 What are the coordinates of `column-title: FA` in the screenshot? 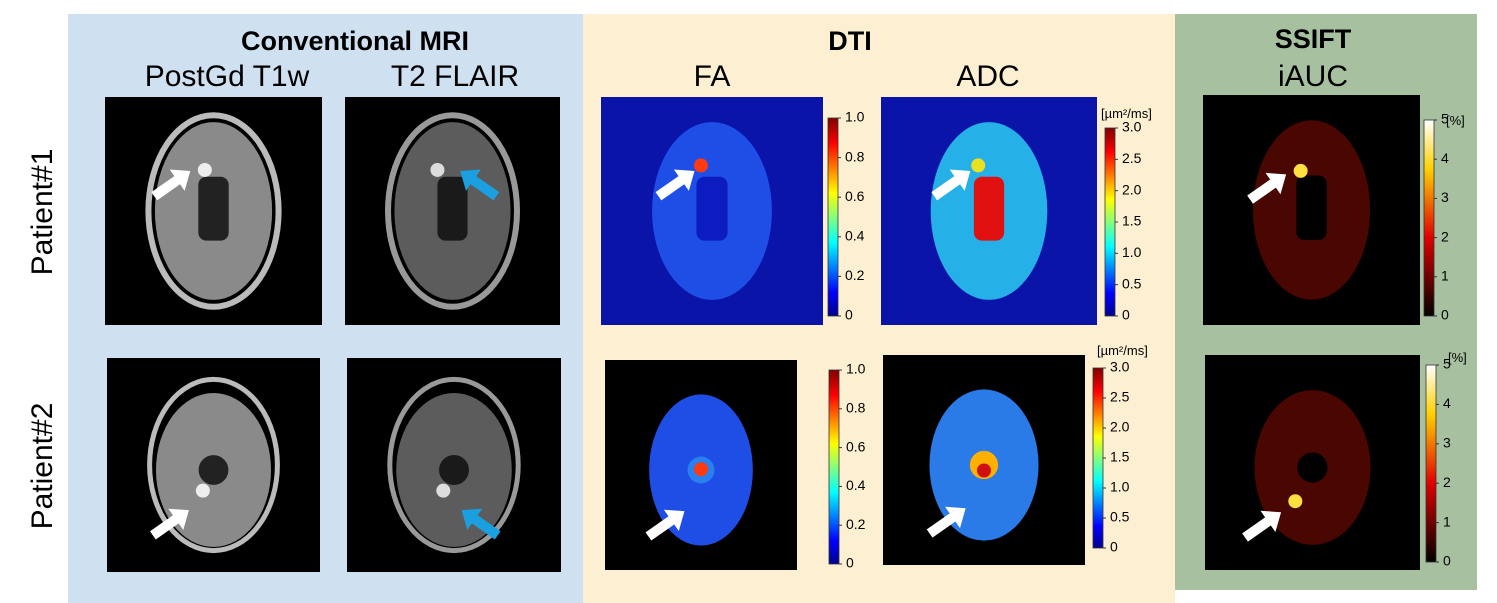 It's located at (712, 76).